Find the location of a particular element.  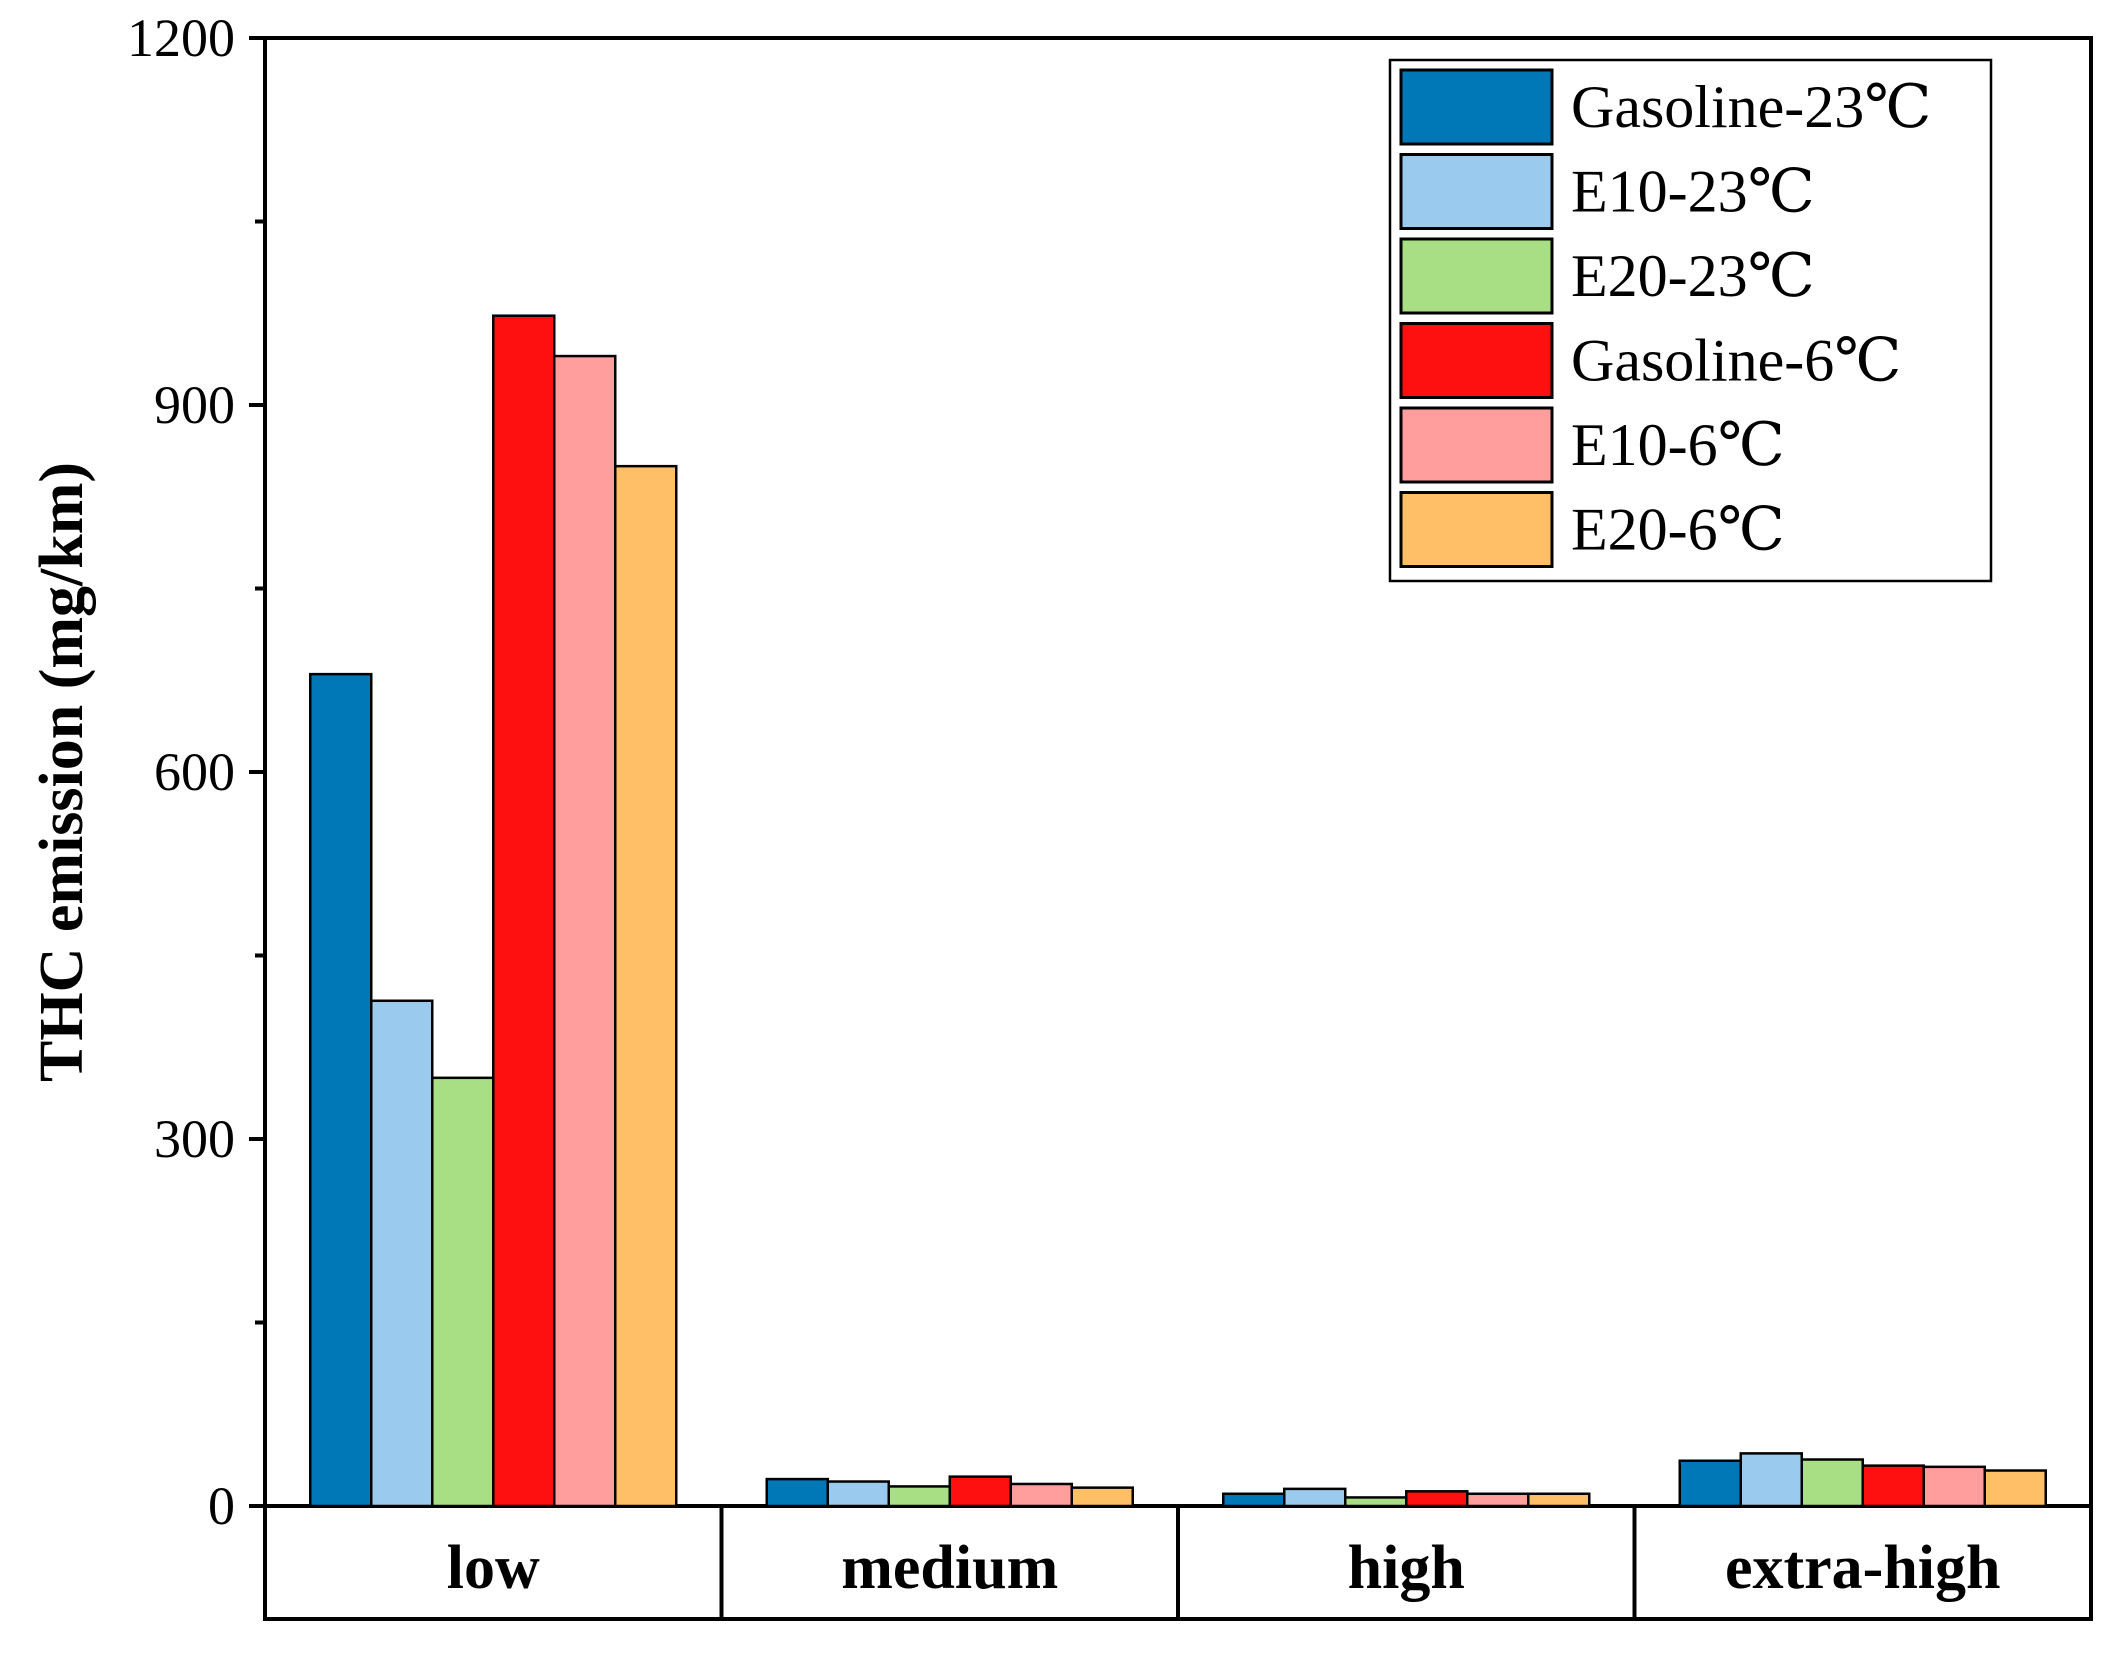

bar-low-E20-23℃ is located at coordinates (463, 1292).